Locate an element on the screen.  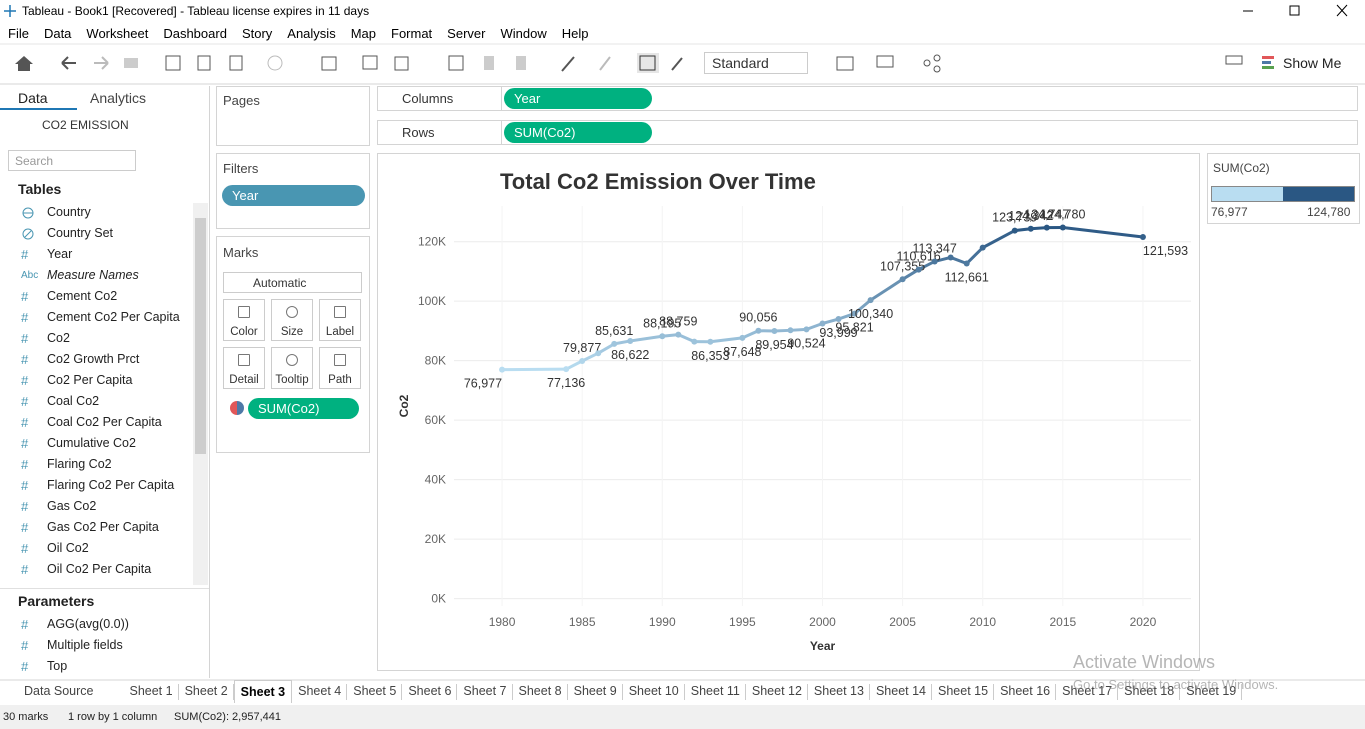
data-label: 107,355 is located at coordinates (902, 266).